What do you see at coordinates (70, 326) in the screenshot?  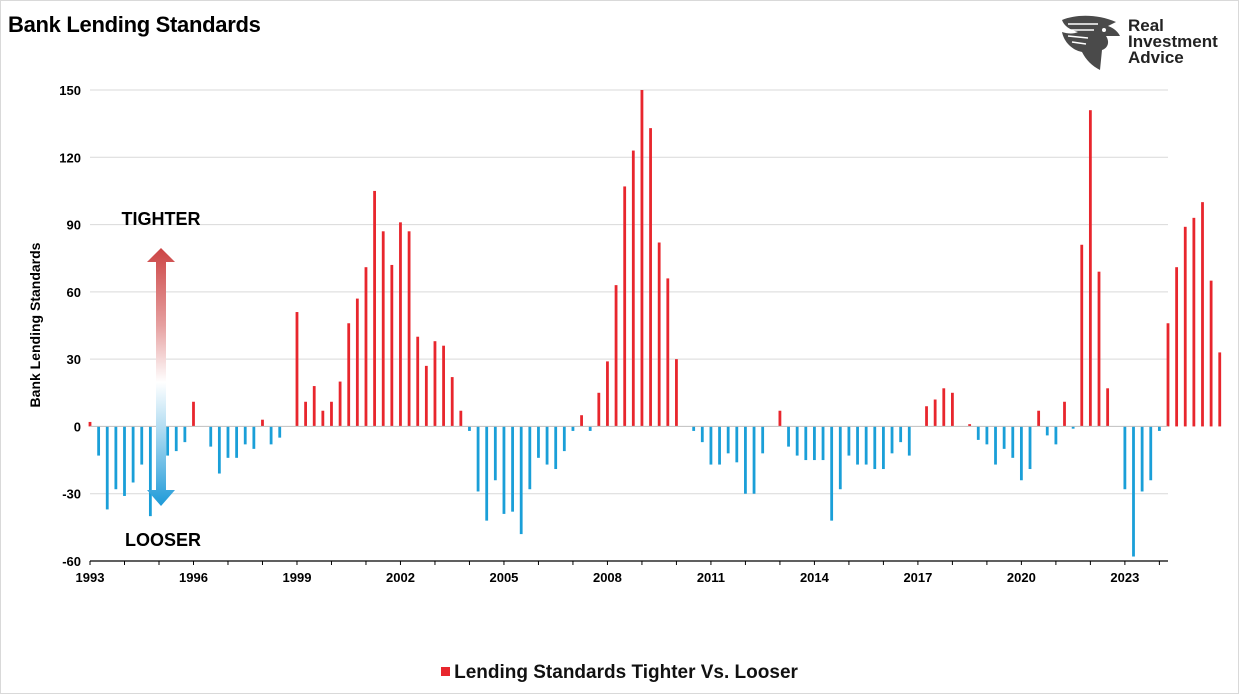 I see `y-tick-labels: -60 -30 0 30 60 90 120 150` at bounding box center [70, 326].